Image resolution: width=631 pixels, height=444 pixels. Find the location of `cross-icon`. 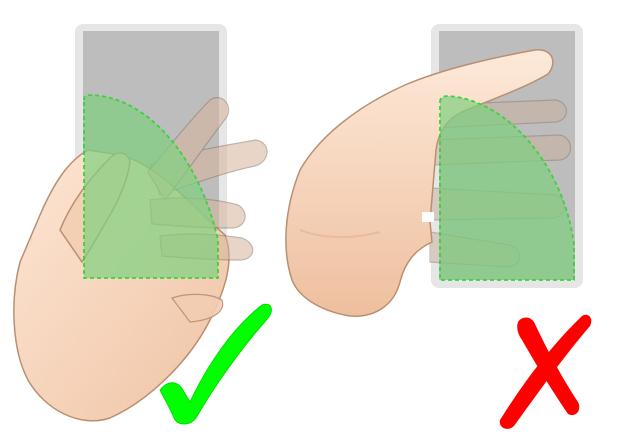

cross-icon is located at coordinates (545, 371).